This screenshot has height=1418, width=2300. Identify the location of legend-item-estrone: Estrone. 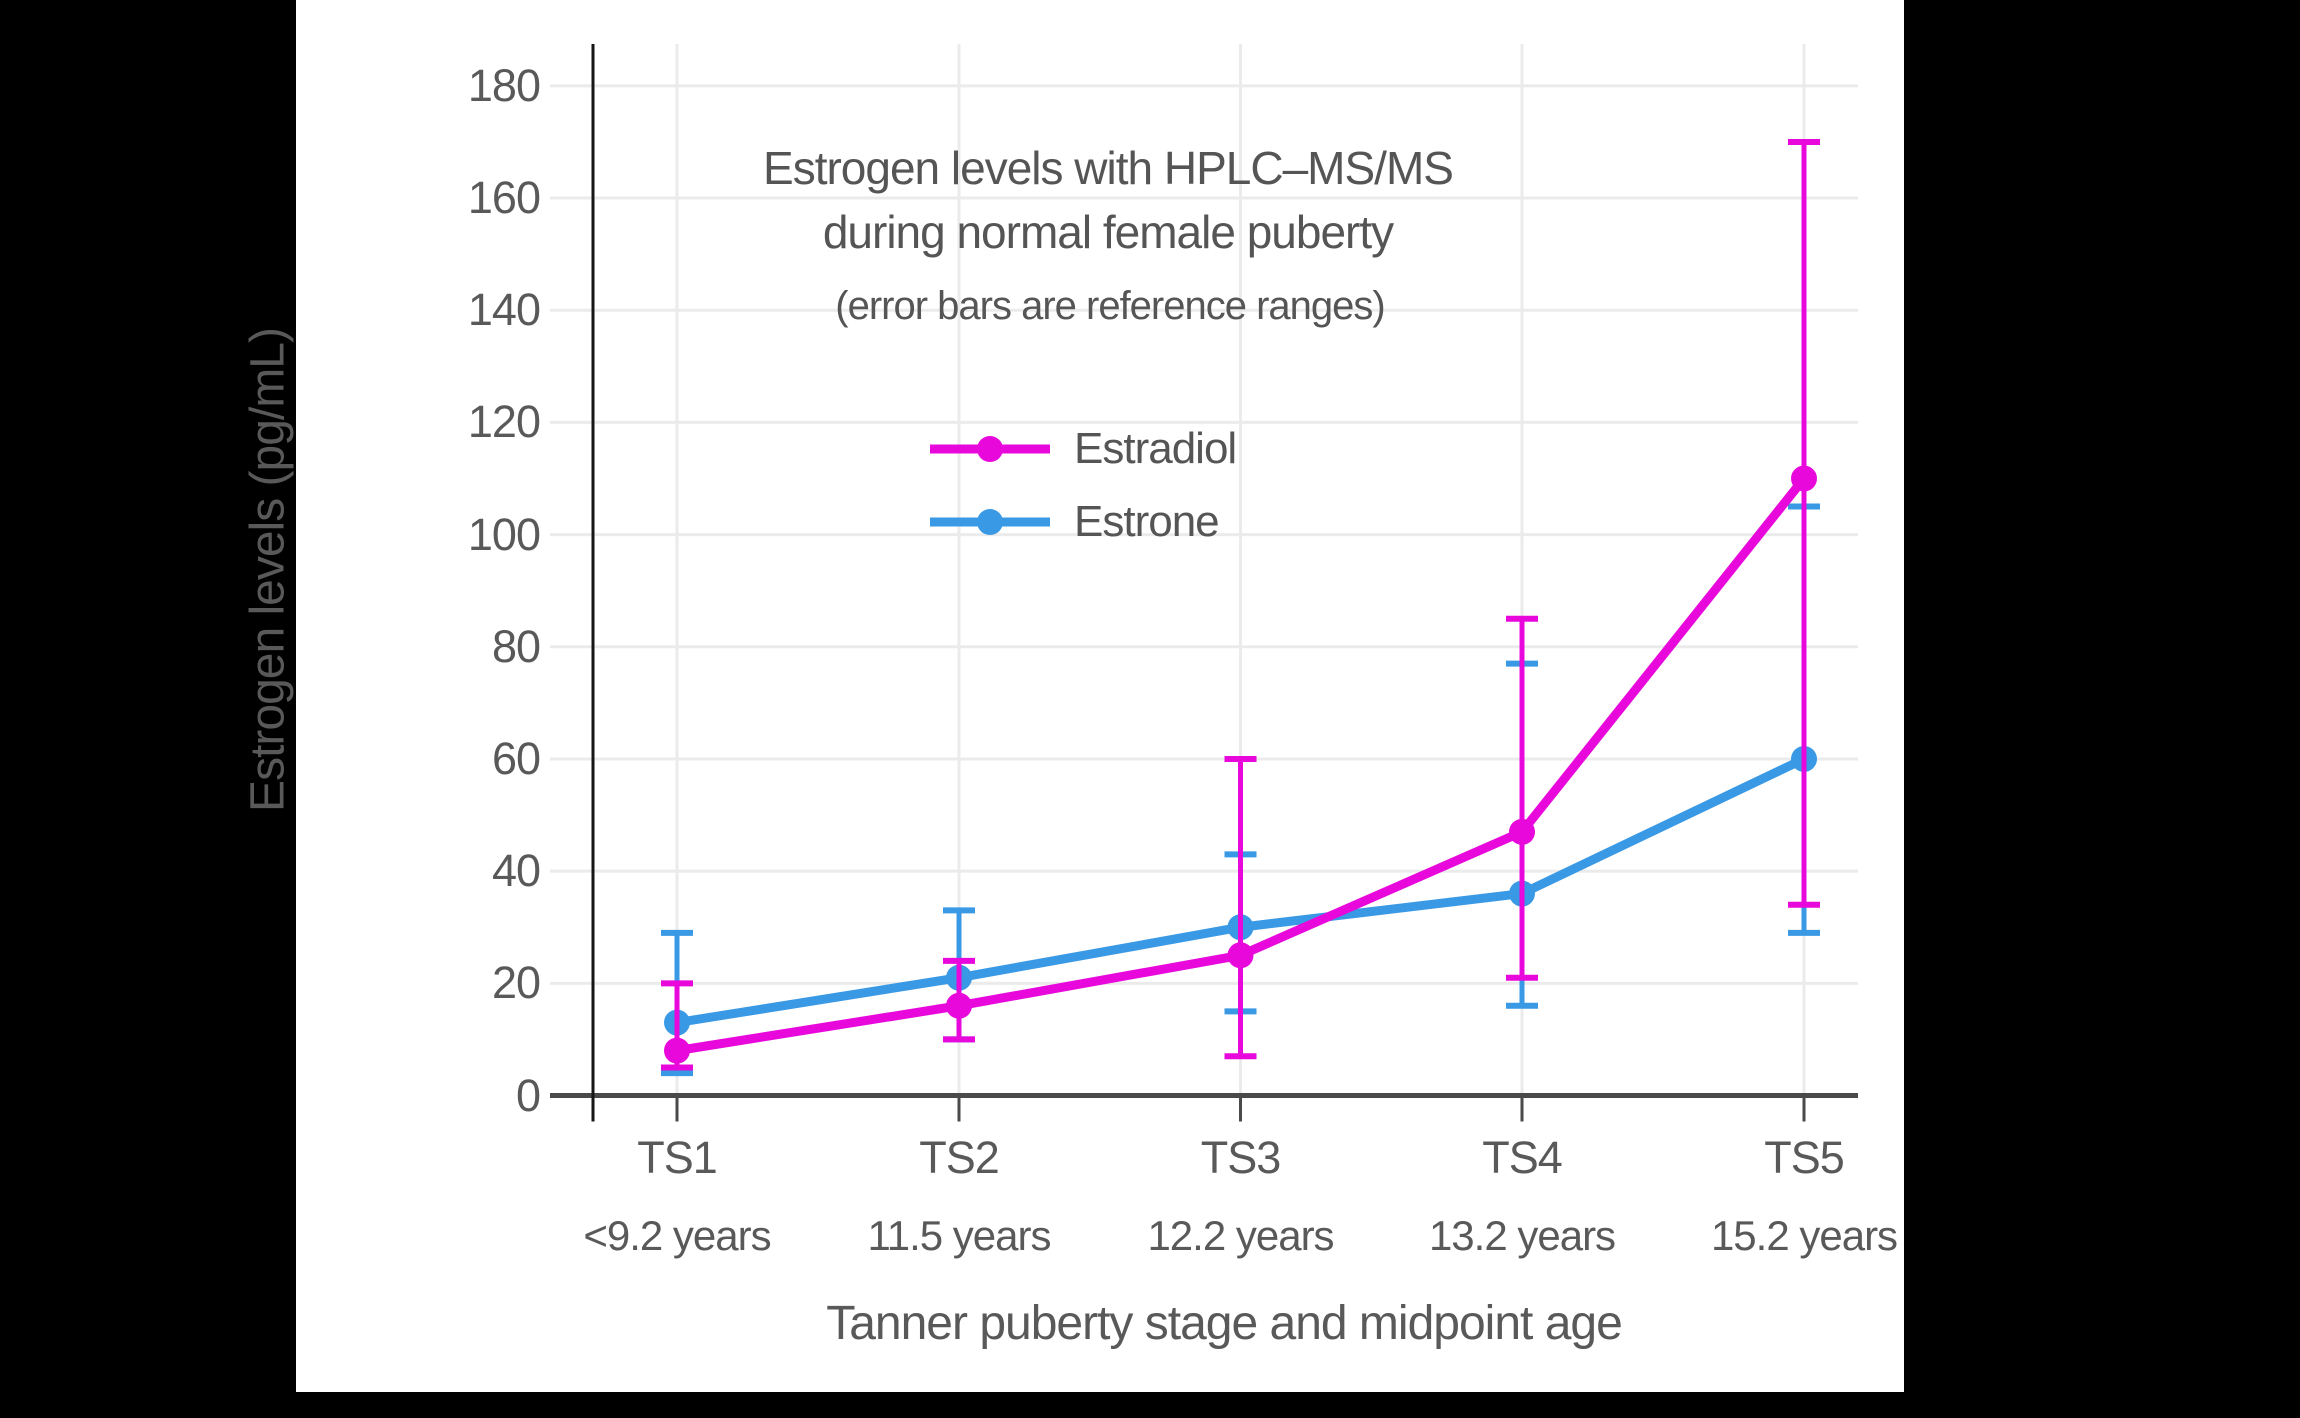
(1082, 521).